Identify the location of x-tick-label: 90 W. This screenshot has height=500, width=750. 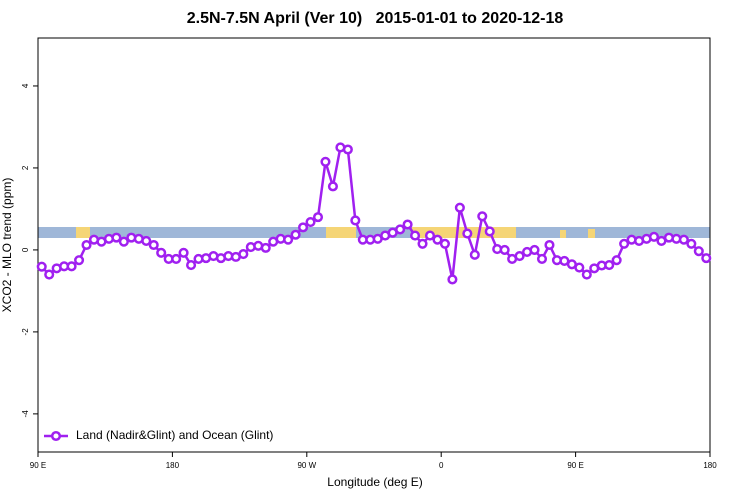
(306, 465).